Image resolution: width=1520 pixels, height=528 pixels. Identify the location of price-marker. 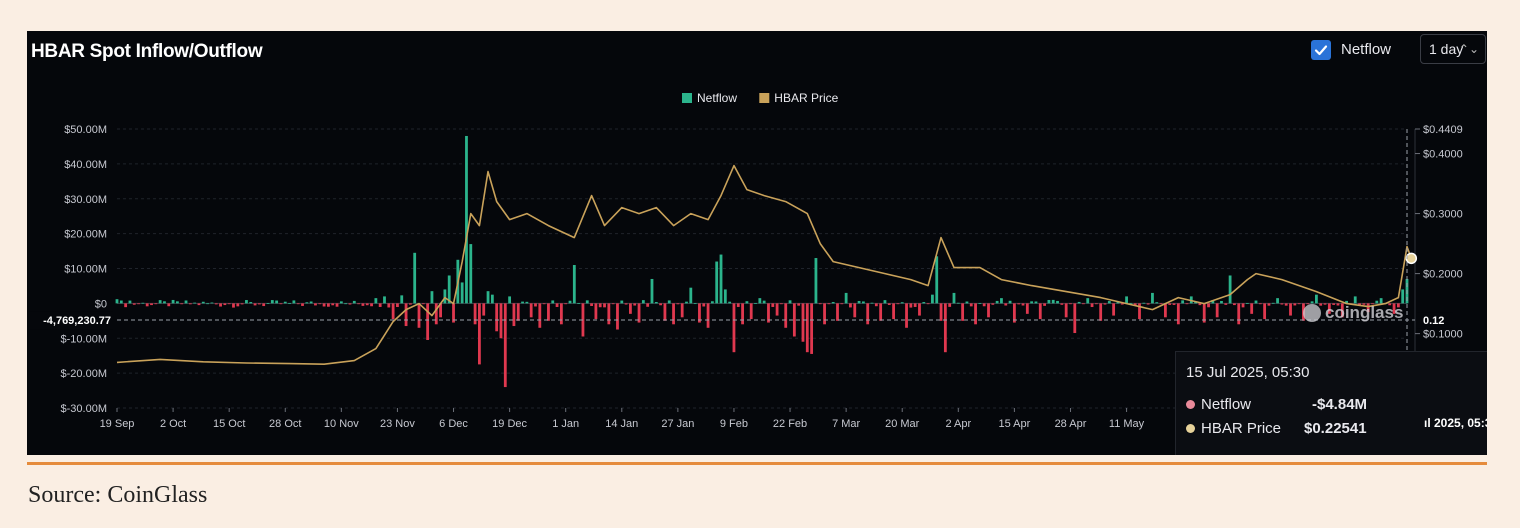
(1411, 258).